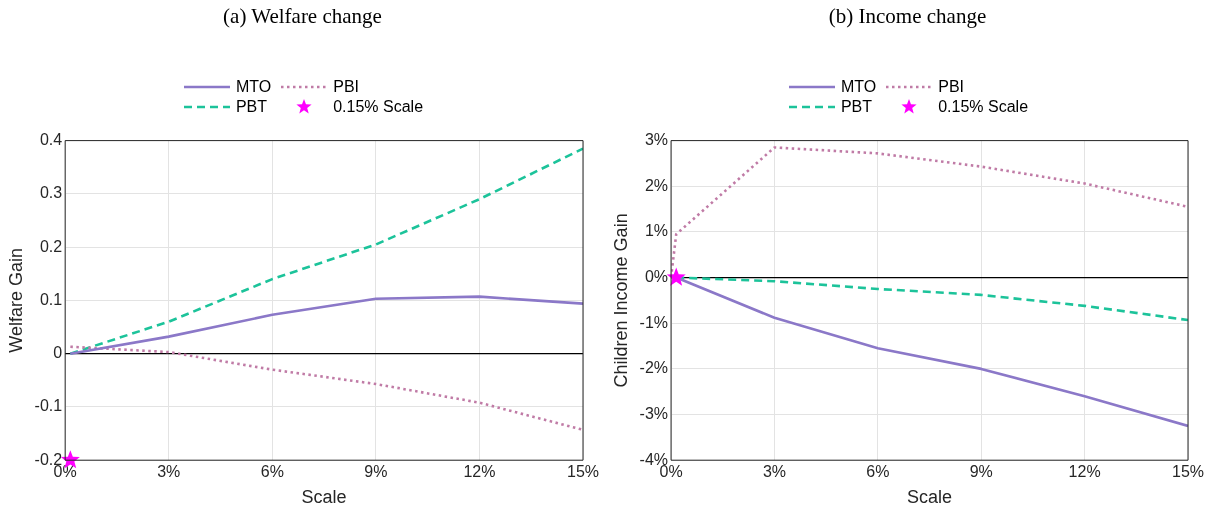 The image size is (1211, 518). I want to click on y-tick-label: 0.4, so click(51, 140).